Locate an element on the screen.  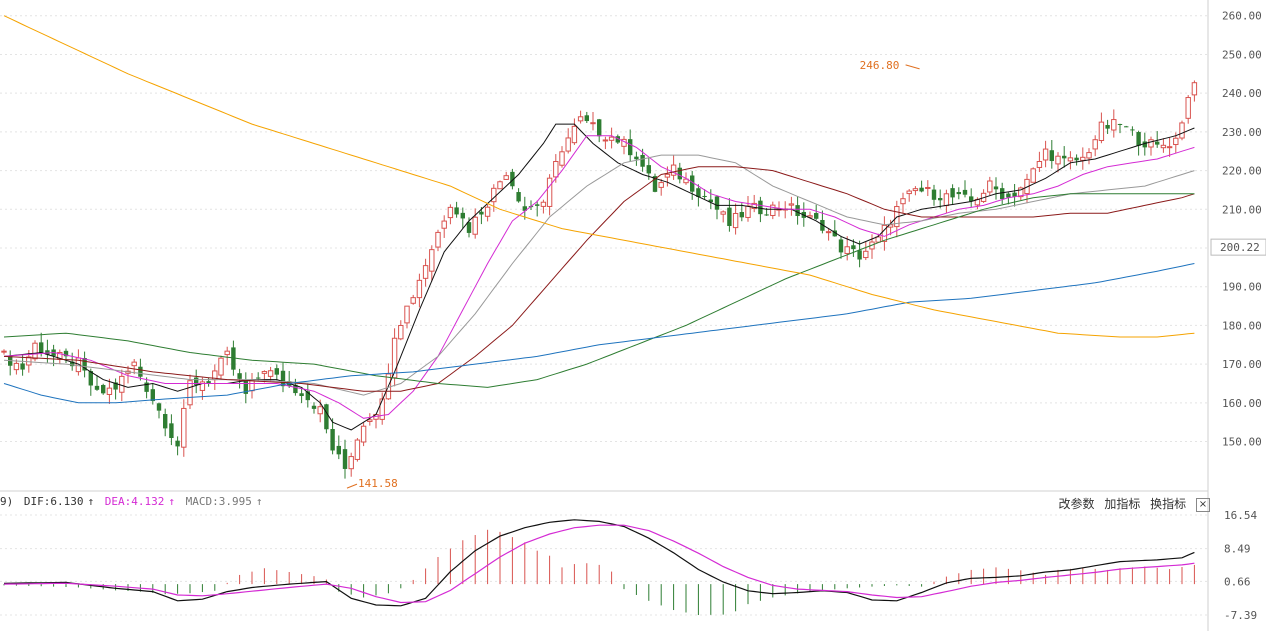
macd-tick-label: -7.39 is located at coordinates (1240, 615).